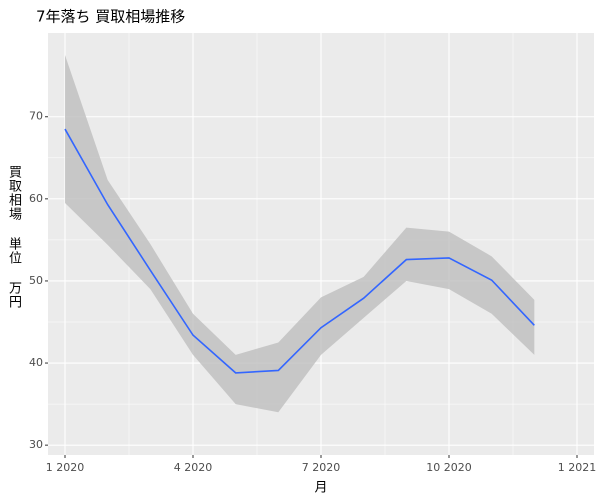  Describe the element at coordinates (36, 116) in the screenshot. I see `y-tick-label: 70` at that location.